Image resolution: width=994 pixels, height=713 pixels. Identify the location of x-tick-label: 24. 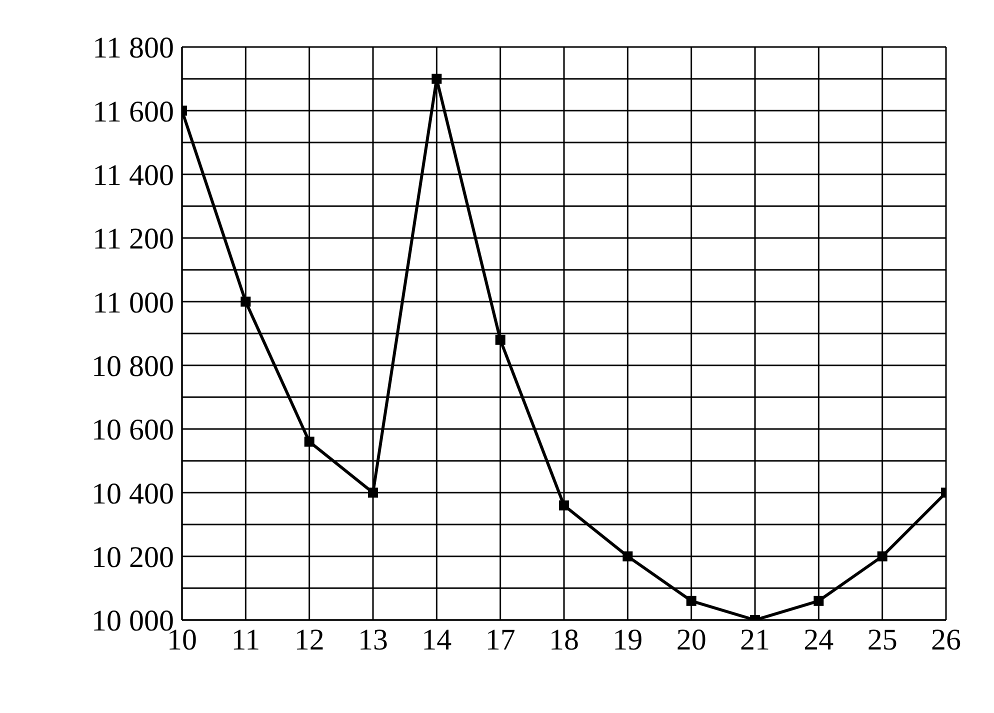
(819, 639).